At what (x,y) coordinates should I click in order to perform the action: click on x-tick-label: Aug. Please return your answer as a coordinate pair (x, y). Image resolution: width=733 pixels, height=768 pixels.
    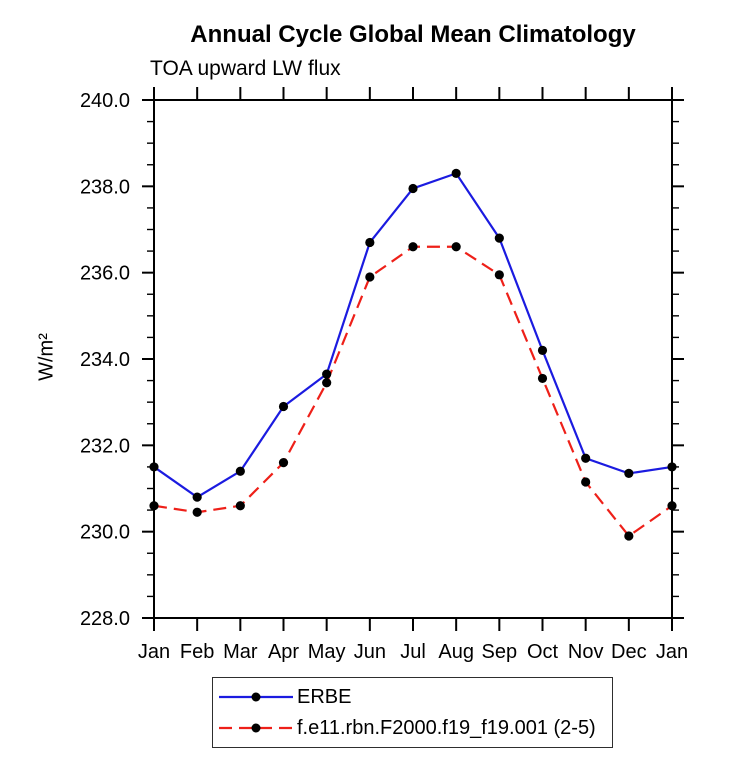
    Looking at the image, I should click on (456, 652).